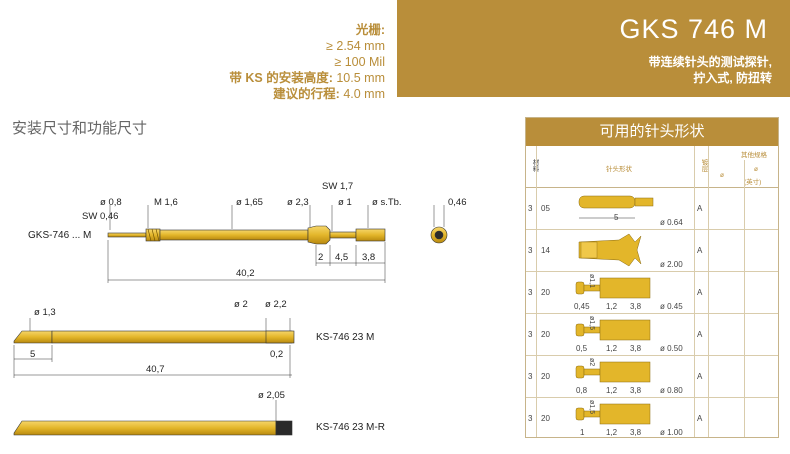 This screenshot has height=454, width=790. Describe the element at coordinates (355, 46) in the screenshot. I see `grid-mm: ≥ 2.54 mm` at that location.